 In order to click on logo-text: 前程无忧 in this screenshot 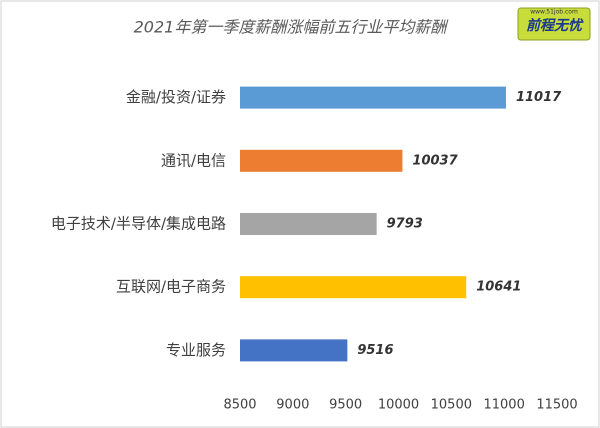, I will do `click(555, 25)`.